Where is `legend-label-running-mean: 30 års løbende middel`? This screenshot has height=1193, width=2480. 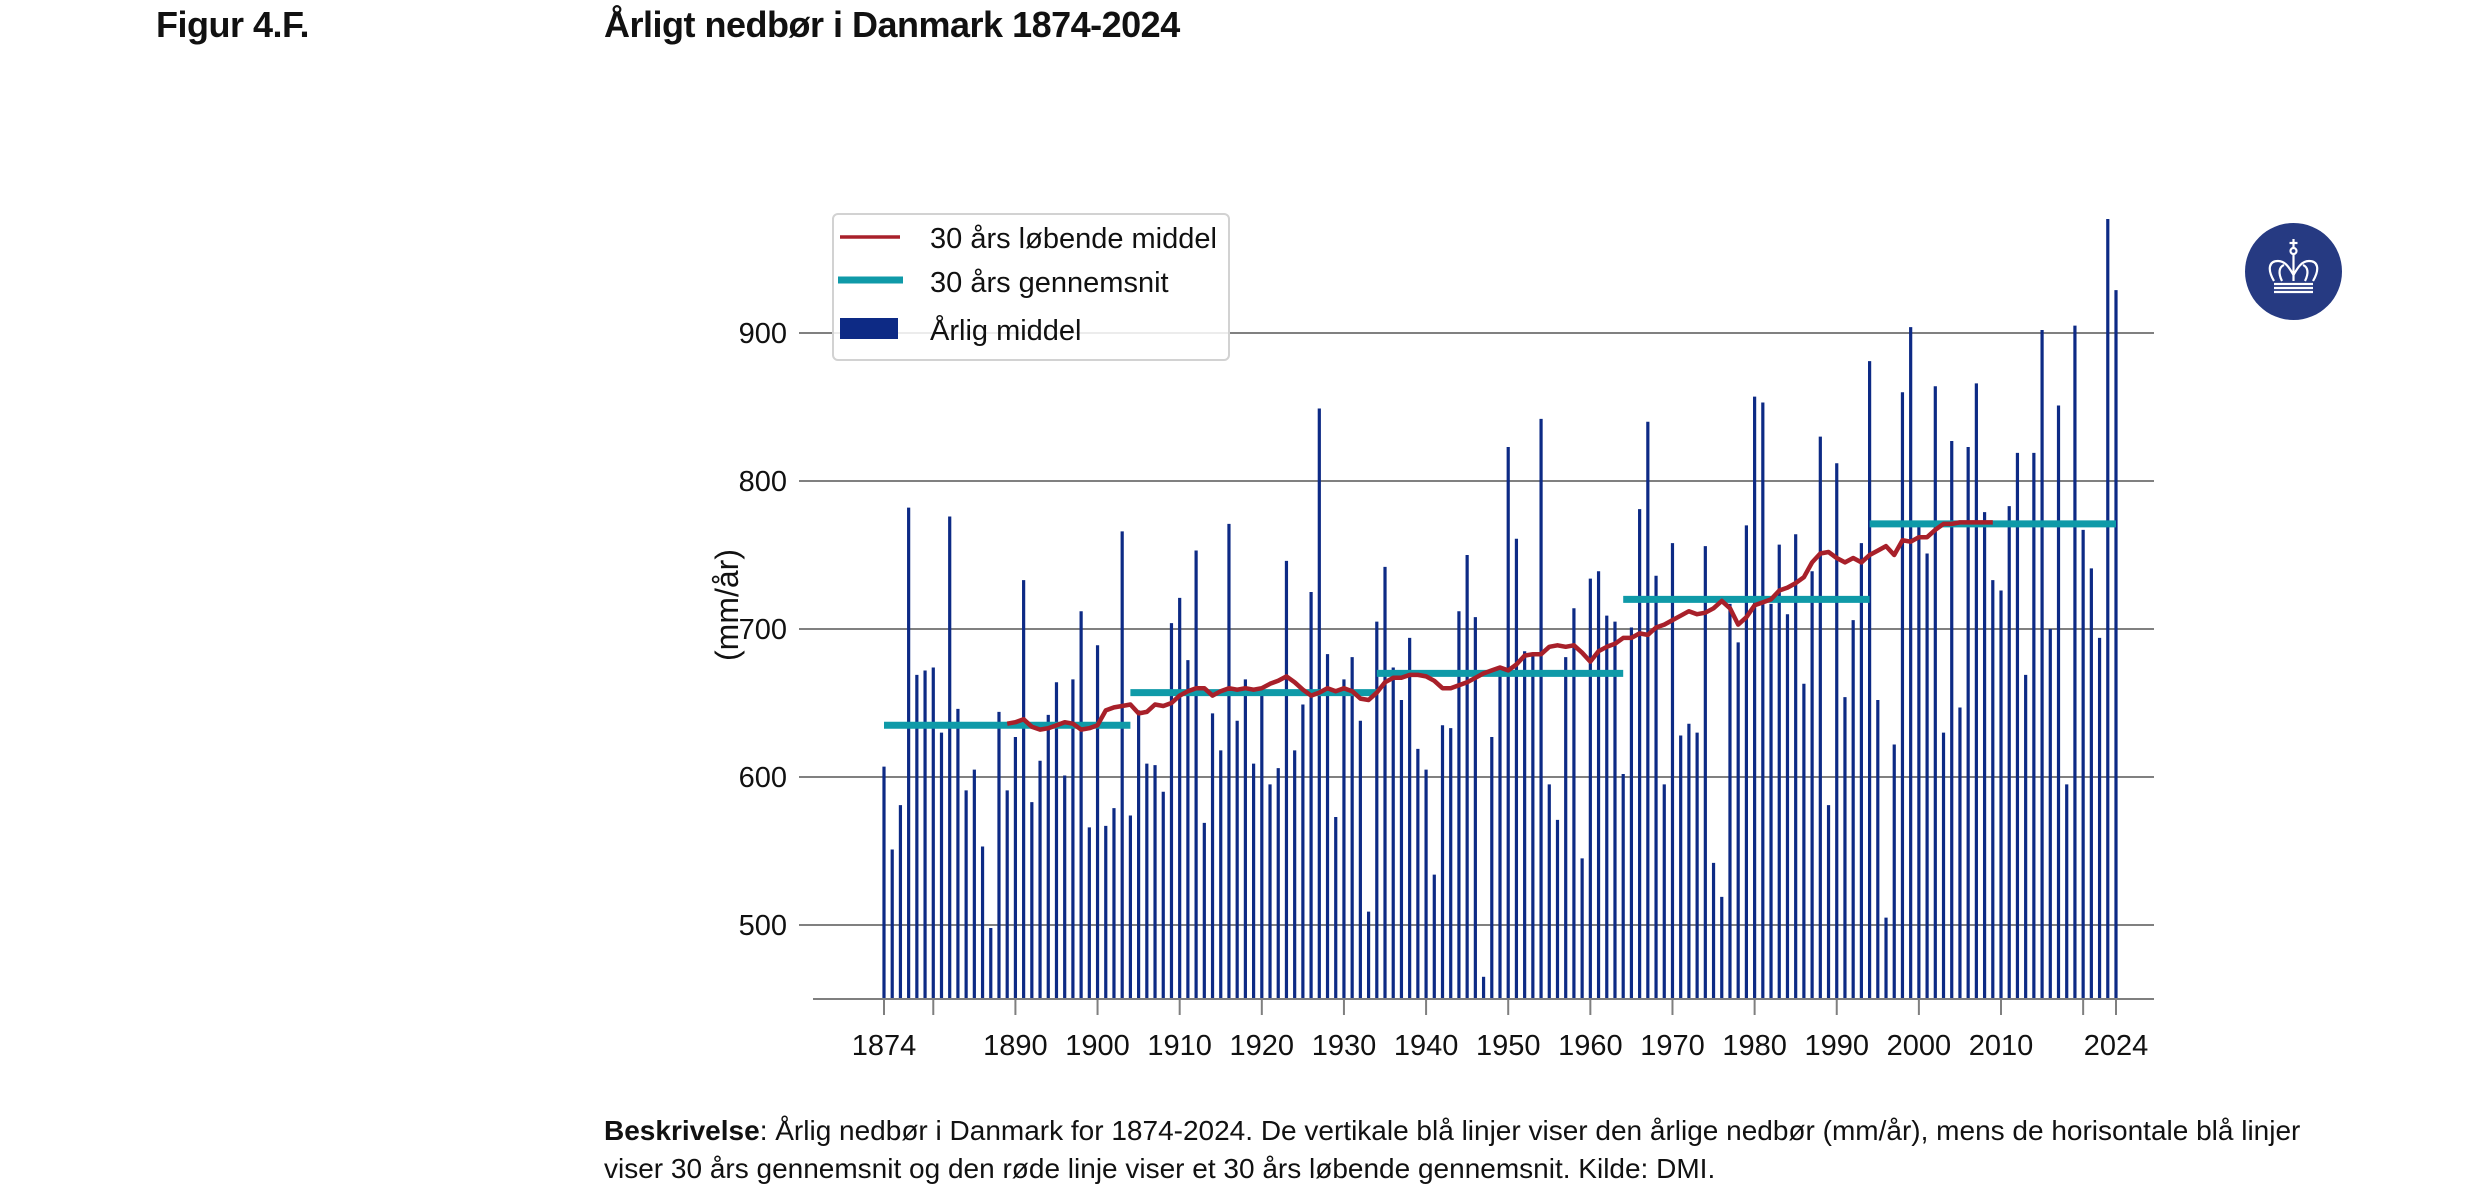 legend-label-running-mean: 30 års løbende middel is located at coordinates (1073, 239).